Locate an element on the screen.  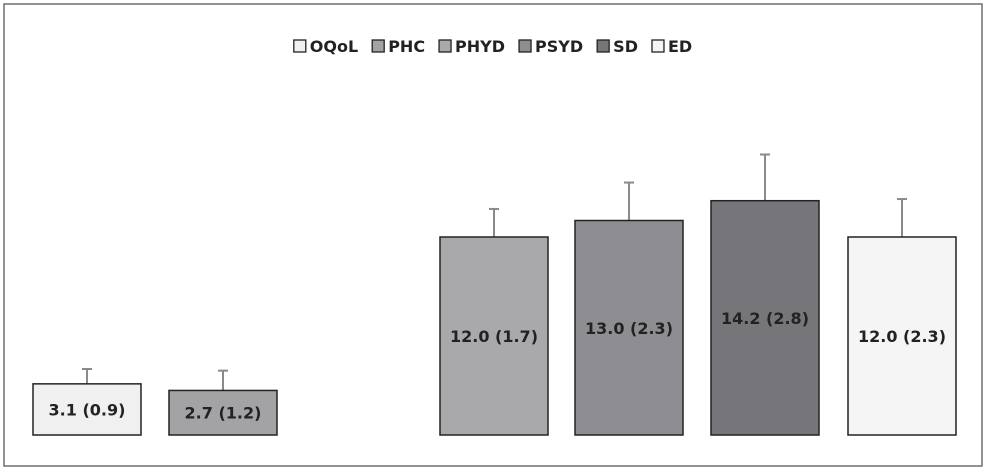
bar-psyd is located at coordinates (629, 327).